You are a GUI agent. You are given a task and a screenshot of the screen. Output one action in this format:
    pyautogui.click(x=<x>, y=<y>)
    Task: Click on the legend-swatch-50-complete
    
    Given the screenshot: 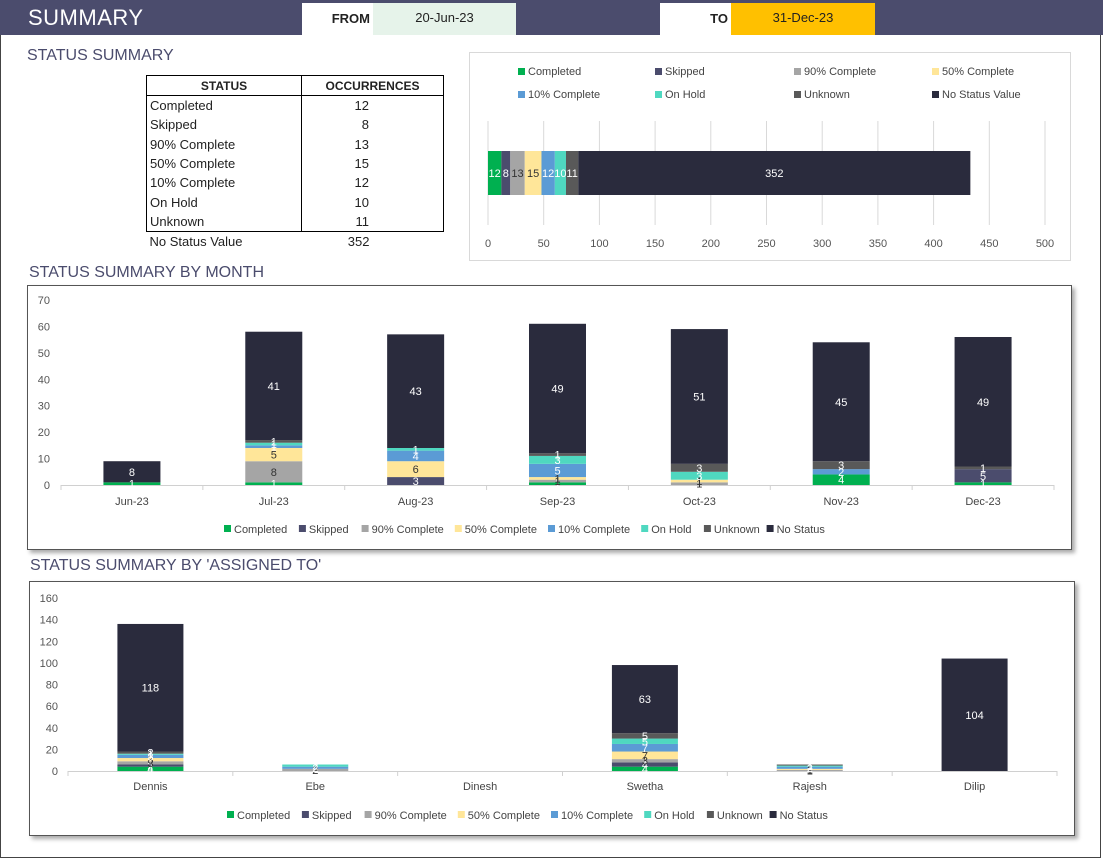 What is the action you would take?
    pyautogui.click(x=935, y=71)
    